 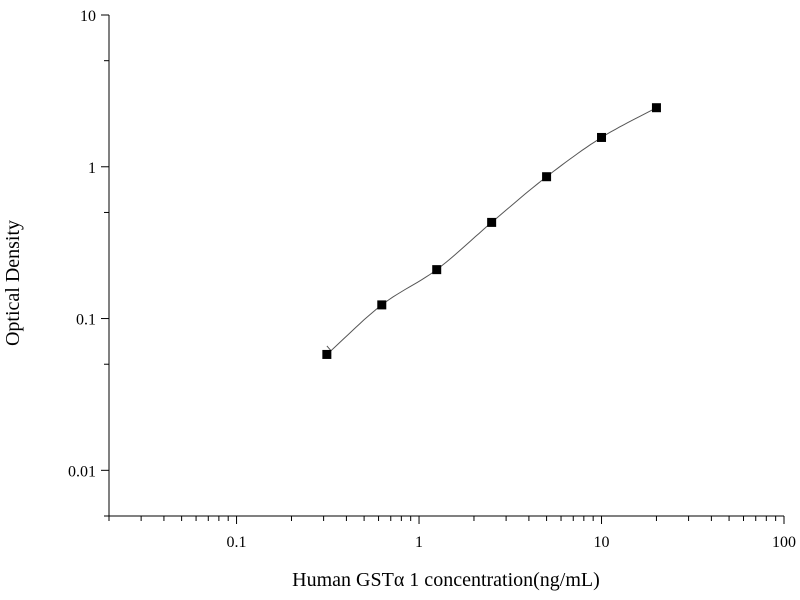 What do you see at coordinates (602, 542) in the screenshot?
I see `x-tick-label: 10` at bounding box center [602, 542].